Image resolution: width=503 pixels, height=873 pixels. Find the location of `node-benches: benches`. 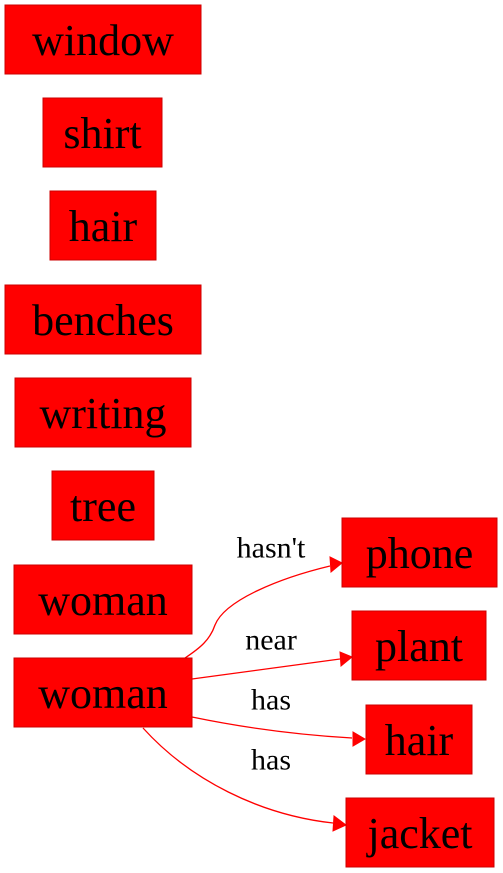

node-benches: benches is located at coordinates (103, 319).